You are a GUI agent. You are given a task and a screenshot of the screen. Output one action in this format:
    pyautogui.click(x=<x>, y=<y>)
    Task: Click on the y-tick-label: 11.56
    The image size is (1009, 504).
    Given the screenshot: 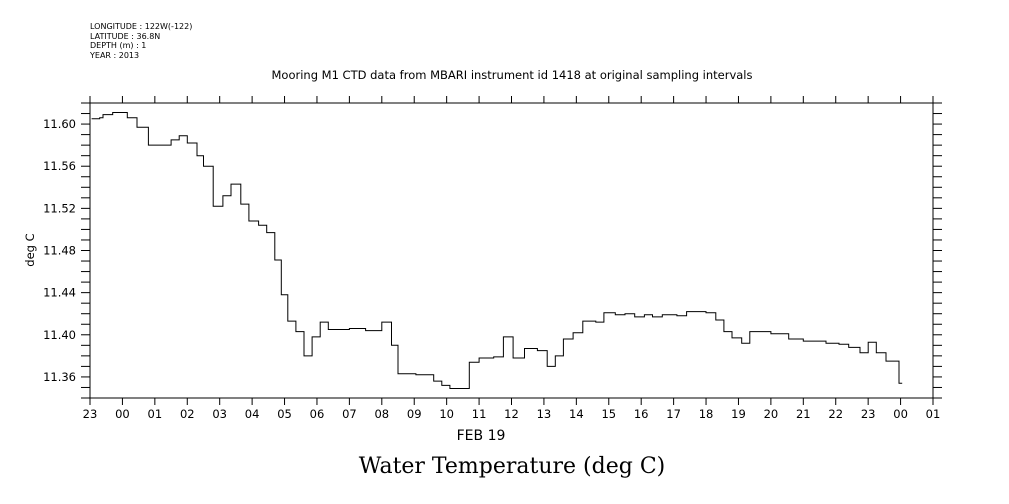 What is the action you would take?
    pyautogui.click(x=59, y=166)
    